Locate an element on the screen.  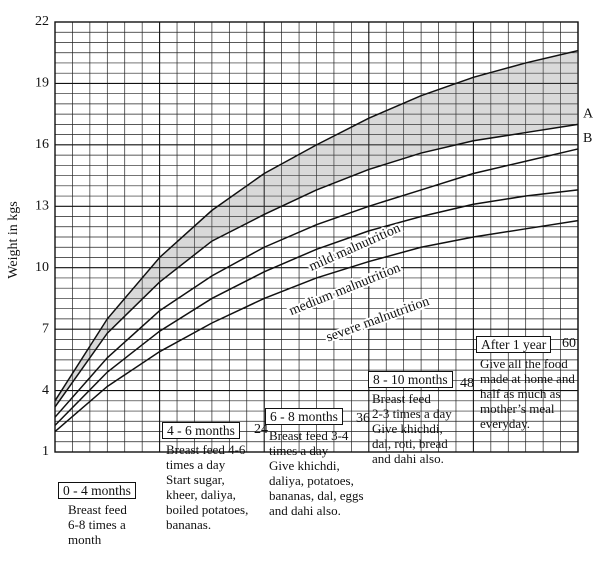
stage-text: mother’s meal is located at coordinates (517, 408).